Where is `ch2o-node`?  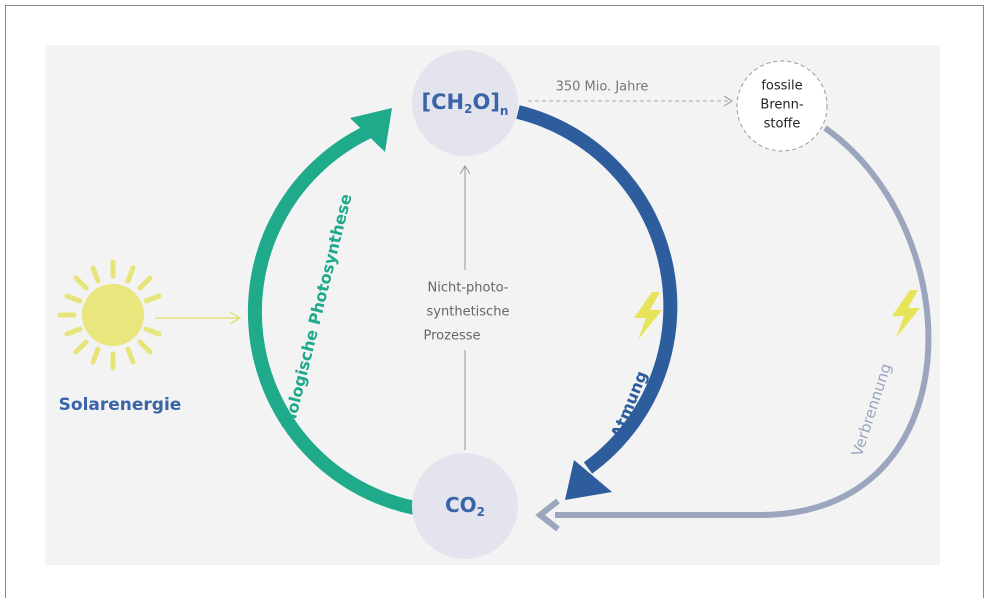
ch2o-node is located at coordinates (465, 103).